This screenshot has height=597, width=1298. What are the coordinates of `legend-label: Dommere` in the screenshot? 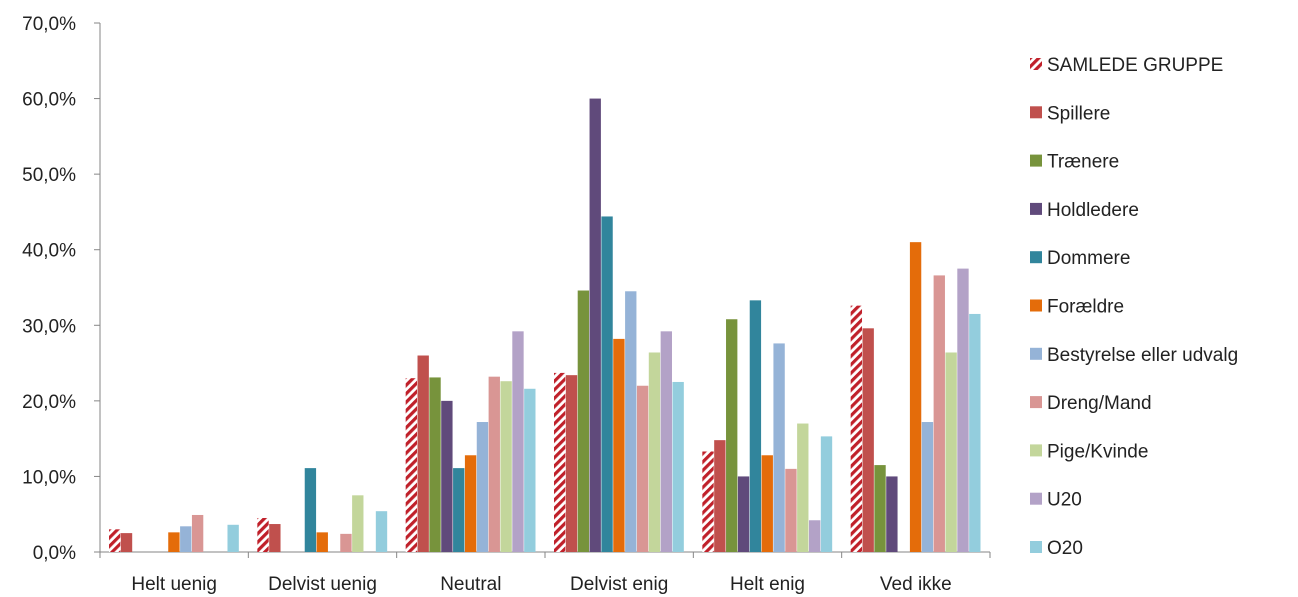 It's located at (1088, 258).